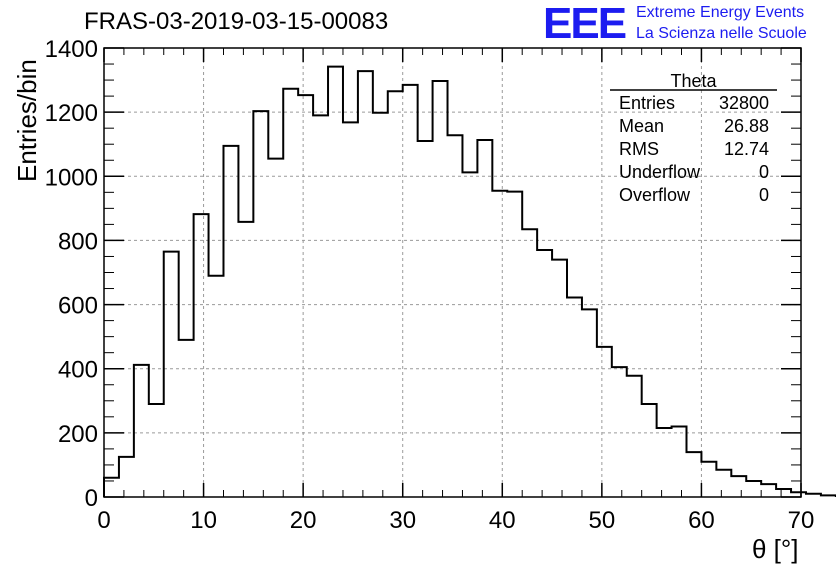 Image resolution: width=836 pixels, height=572 pixels. What do you see at coordinates (585, 24) in the screenshot?
I see `eee-logo-mark: EEE` at bounding box center [585, 24].